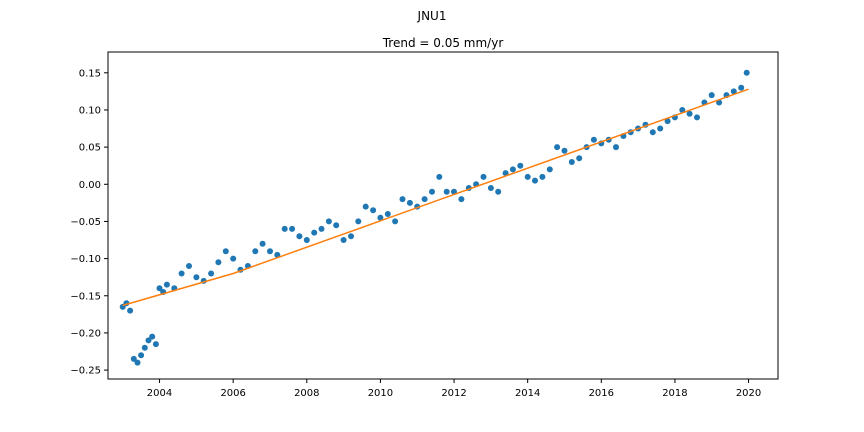 Image resolution: width=864 pixels, height=432 pixels. Describe the element at coordinates (90, 110) in the screenshot. I see `y-tick-label: 0.10` at that location.